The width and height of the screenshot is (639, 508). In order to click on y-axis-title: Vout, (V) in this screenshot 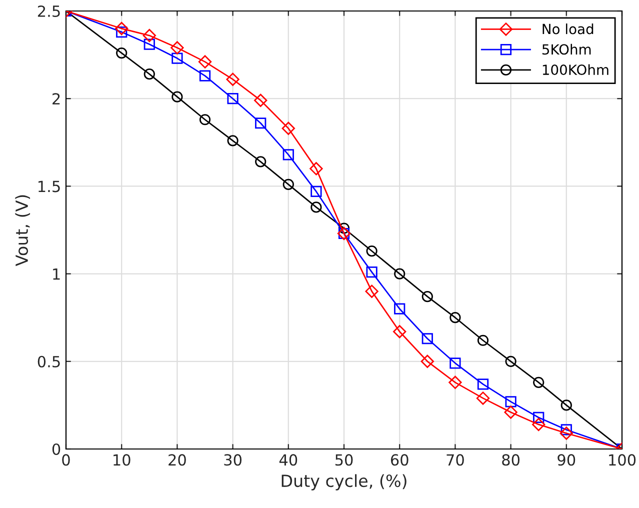, I will do `click(22, 230)`.